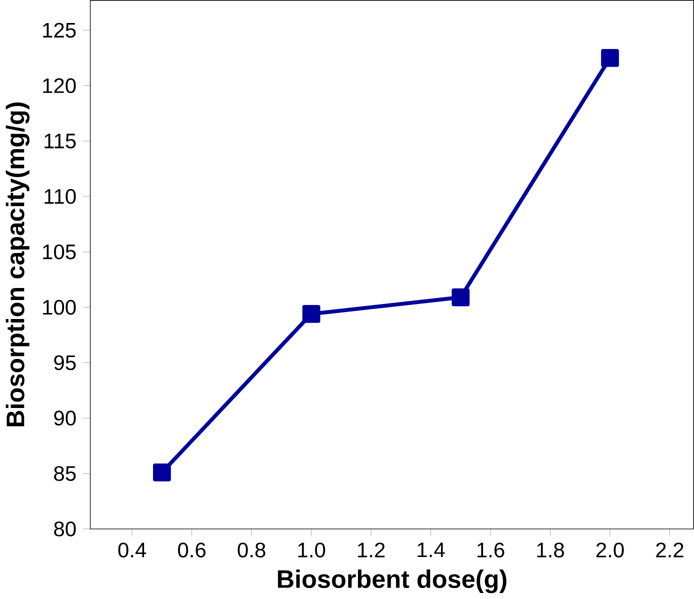 The height and width of the screenshot is (599, 694). What do you see at coordinates (59, 86) in the screenshot?
I see `y-tick-label: 120` at bounding box center [59, 86].